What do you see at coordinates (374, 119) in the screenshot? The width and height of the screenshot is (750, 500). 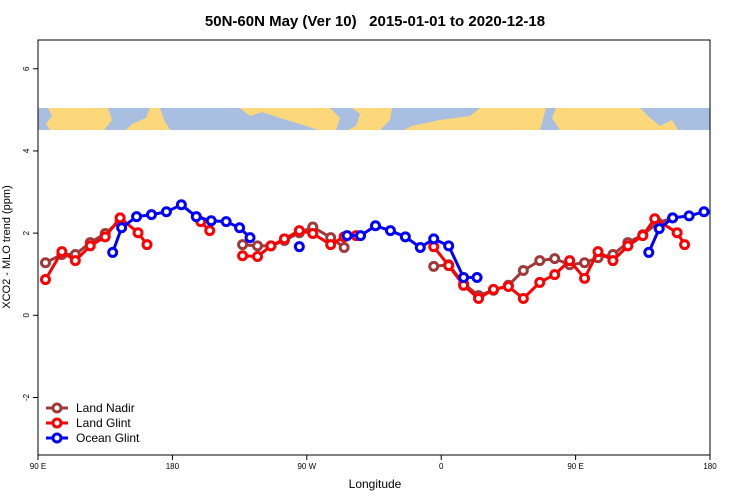 I see `map-band` at bounding box center [374, 119].